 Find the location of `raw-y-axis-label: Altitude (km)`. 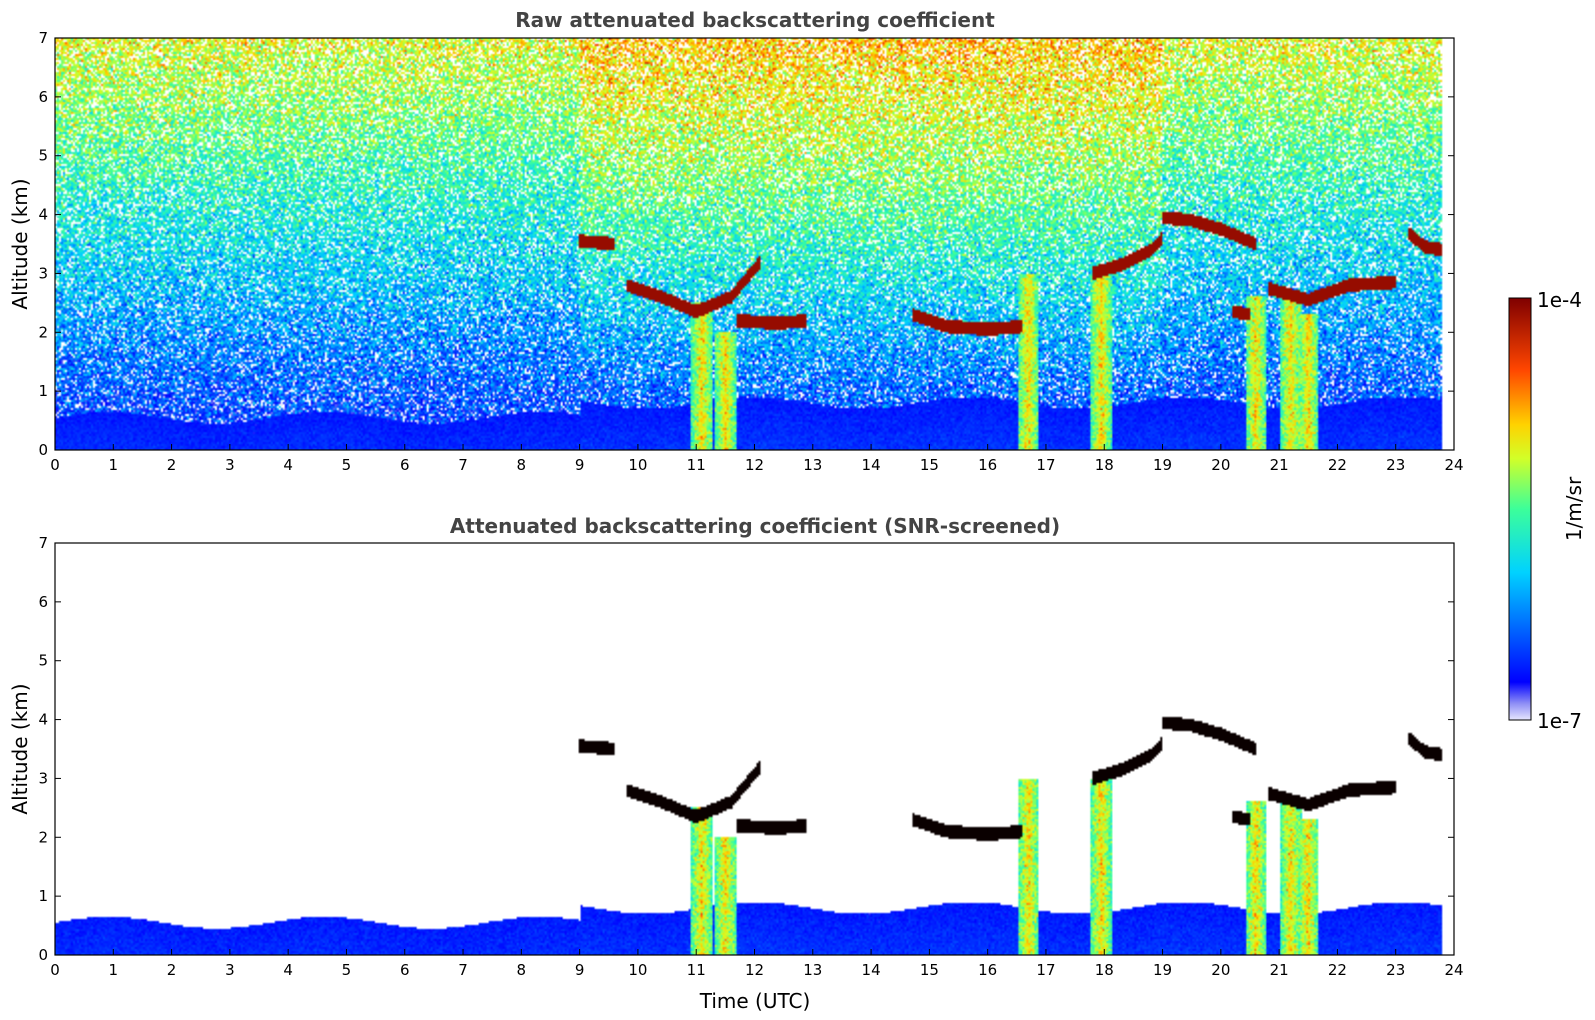

raw-y-axis-label: Altitude (km) is located at coordinates (20, 243).